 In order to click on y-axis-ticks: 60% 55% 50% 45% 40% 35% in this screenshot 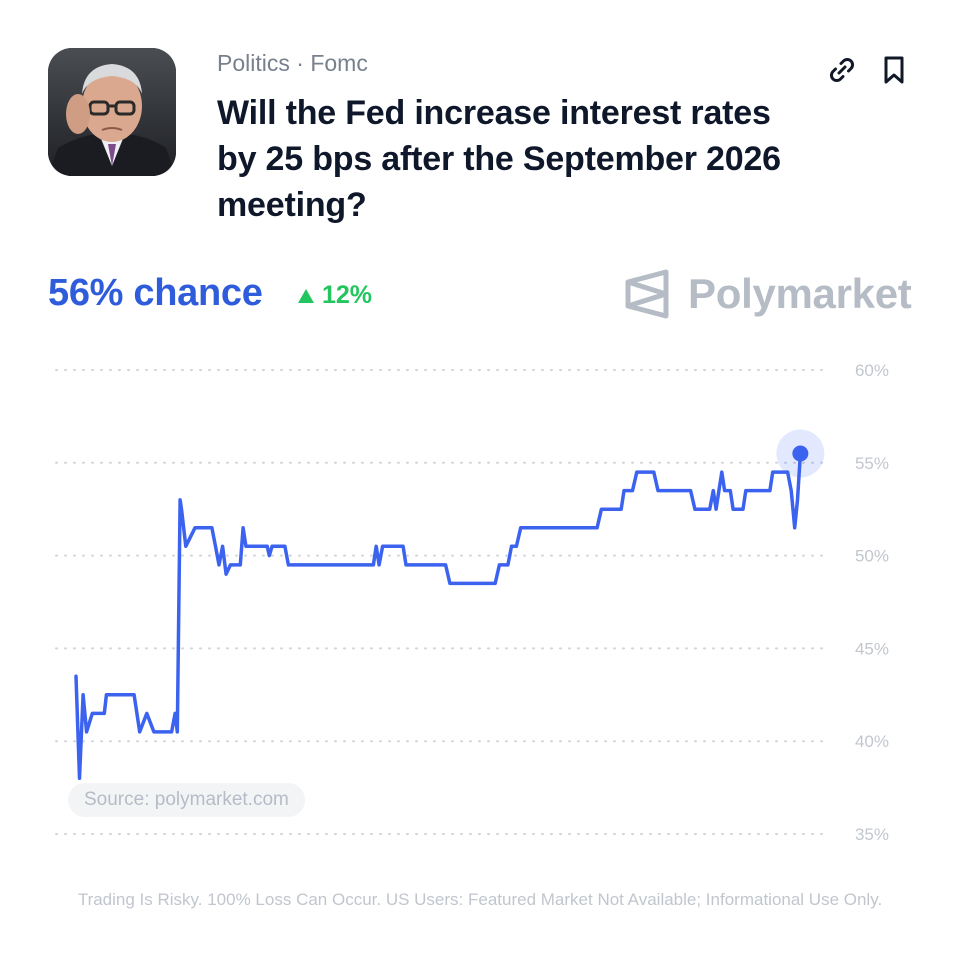, I will do `click(872, 602)`.